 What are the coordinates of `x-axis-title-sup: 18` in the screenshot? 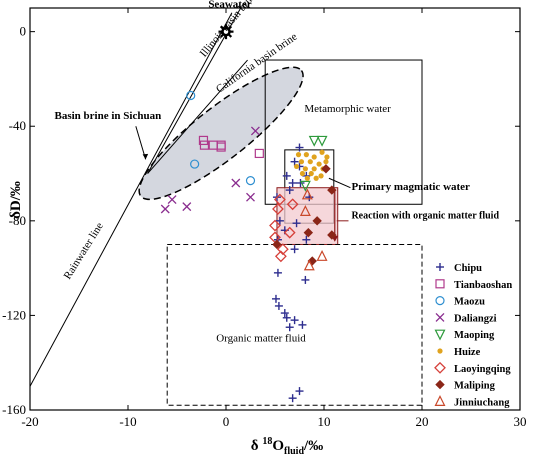 It's located at (267, 441).